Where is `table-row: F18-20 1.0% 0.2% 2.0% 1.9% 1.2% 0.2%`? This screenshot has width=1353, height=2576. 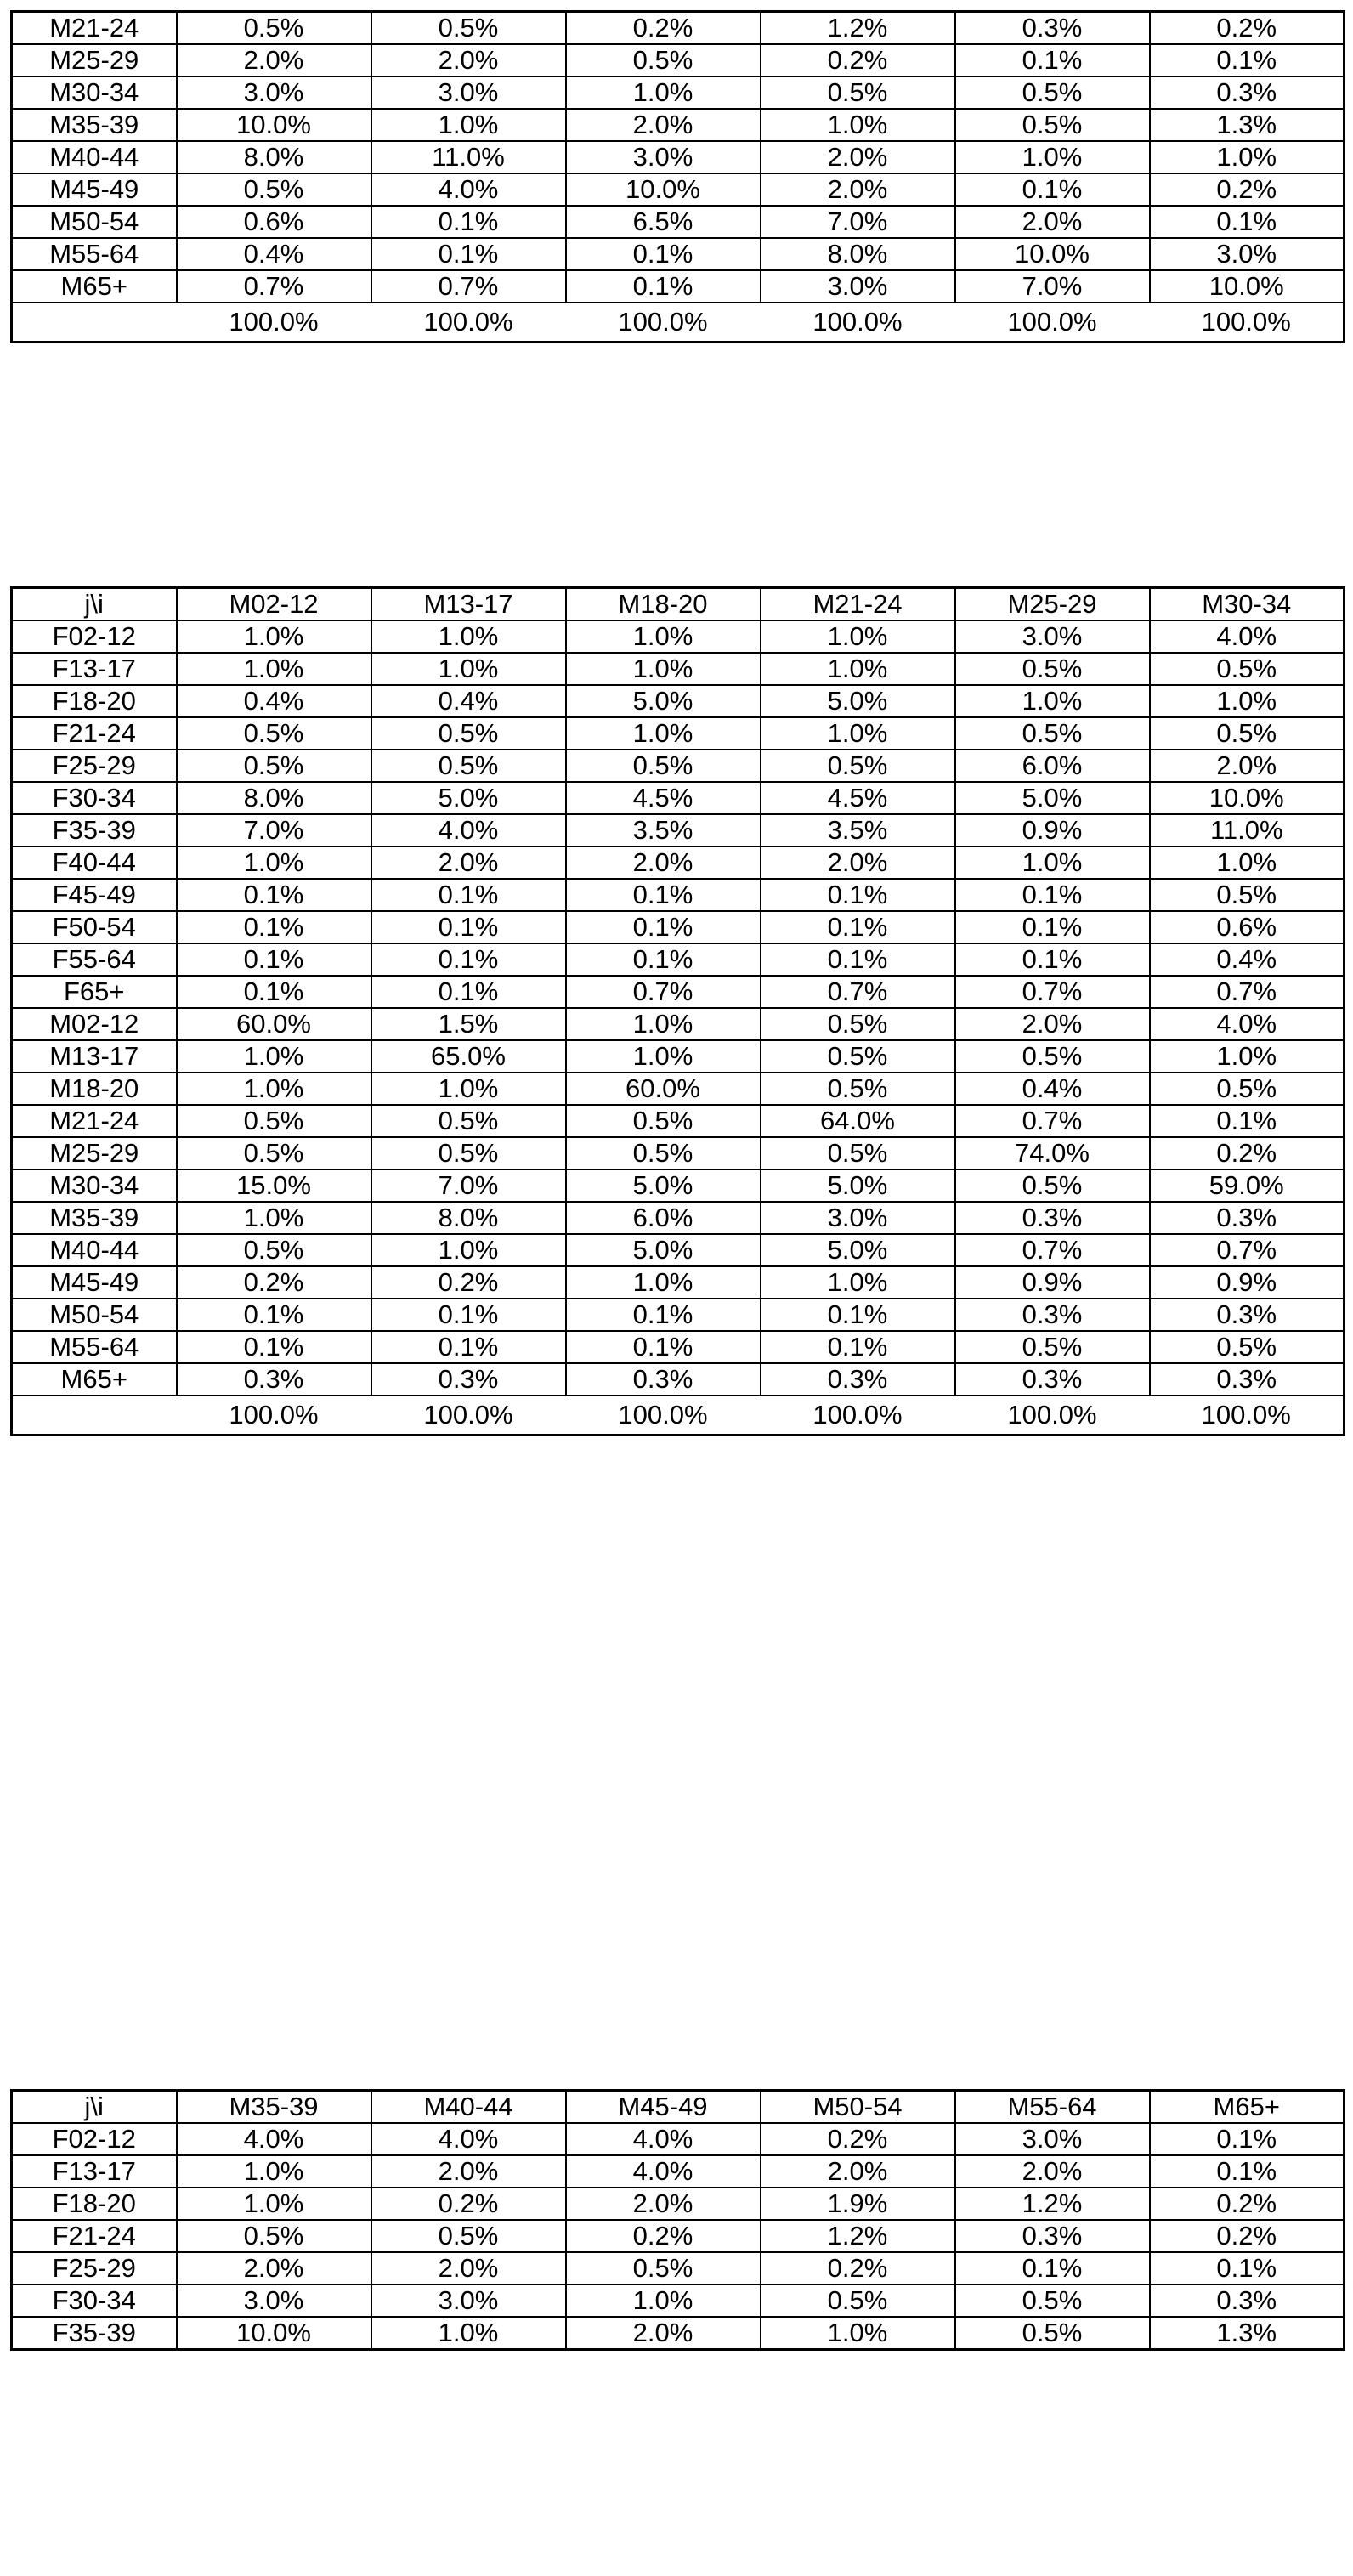
table-row: F18-20 1.0% 0.2% 2.0% 1.9% 1.2% 0.2% is located at coordinates (678, 2204).